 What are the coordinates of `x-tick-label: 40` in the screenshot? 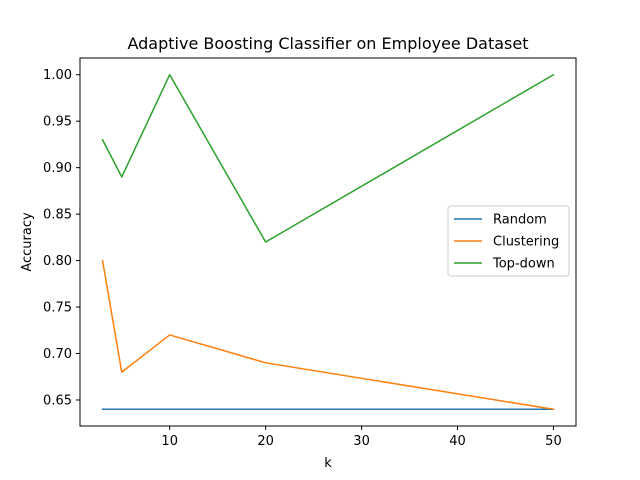 It's located at (457, 441).